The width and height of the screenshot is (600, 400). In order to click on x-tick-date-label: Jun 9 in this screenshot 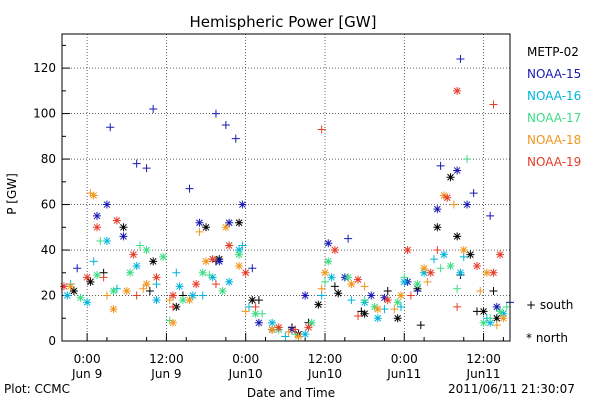, I will do `click(165, 374)`.